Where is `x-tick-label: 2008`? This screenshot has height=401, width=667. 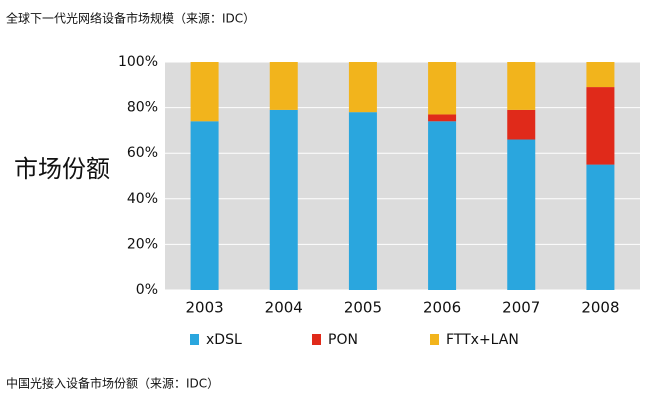 x-tick-label: 2008 is located at coordinates (600, 308).